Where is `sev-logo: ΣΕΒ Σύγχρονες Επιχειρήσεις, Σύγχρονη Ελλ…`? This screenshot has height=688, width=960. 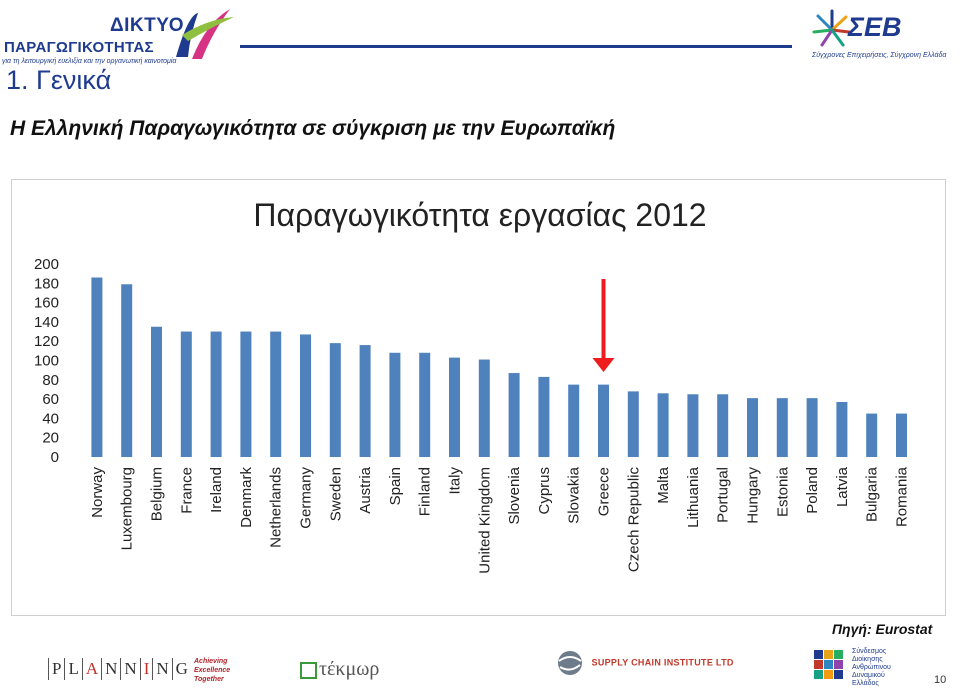
sev-logo: ΣΕΒ Σύγχρονες Επιχειρήσεις, Σύγχρονη Ελλ… is located at coordinates (878, 34).